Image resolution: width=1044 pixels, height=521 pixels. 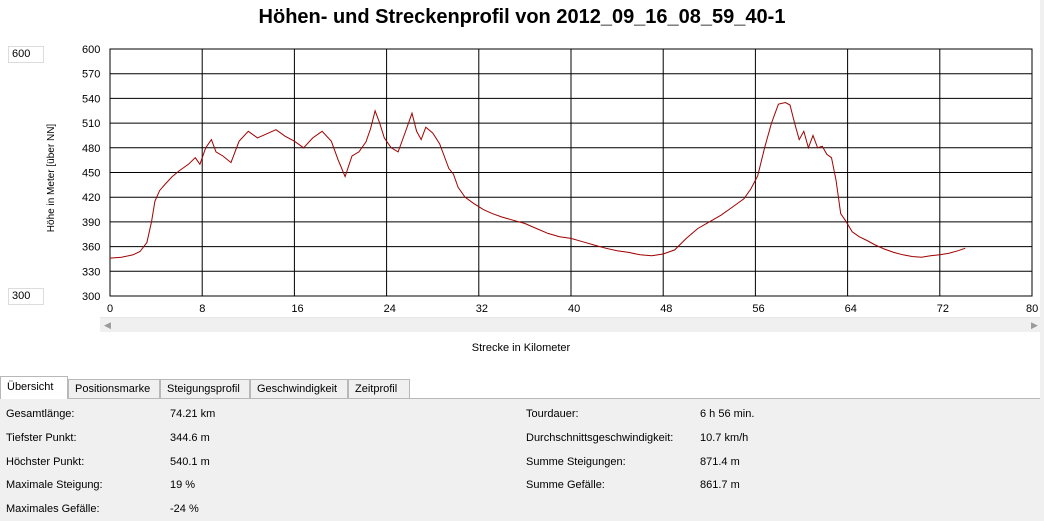 I want to click on x-tick-label: 40, so click(x=574, y=309).